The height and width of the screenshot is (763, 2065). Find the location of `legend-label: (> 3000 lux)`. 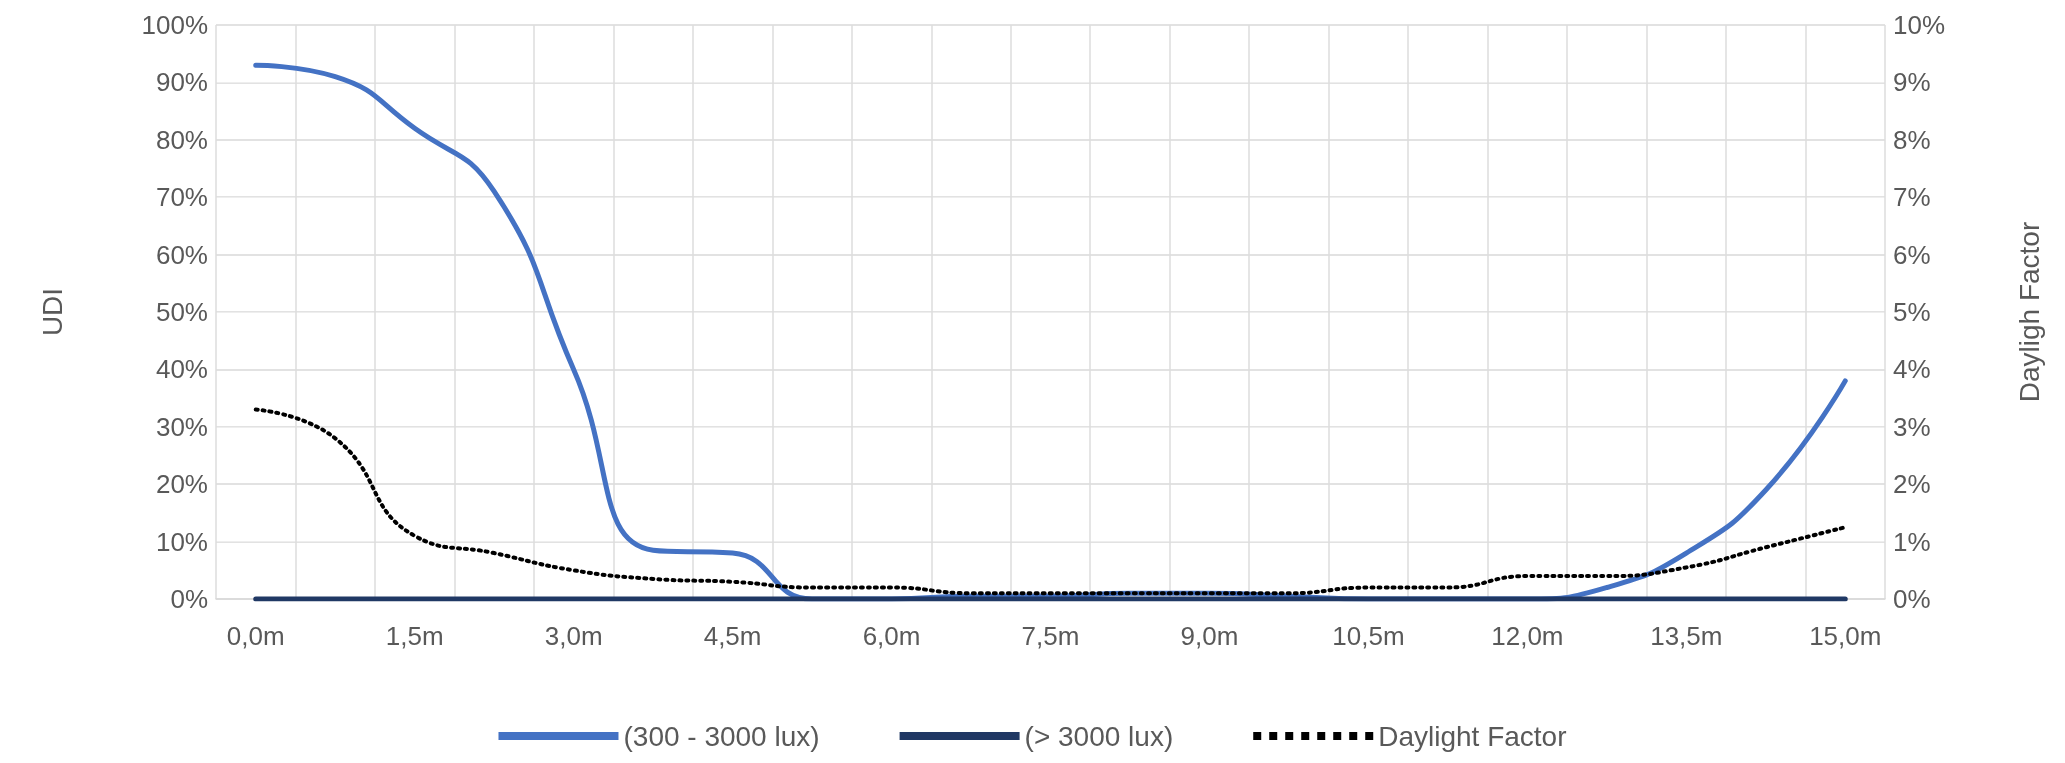

legend-label: (> 3000 lux) is located at coordinates (1099, 736).